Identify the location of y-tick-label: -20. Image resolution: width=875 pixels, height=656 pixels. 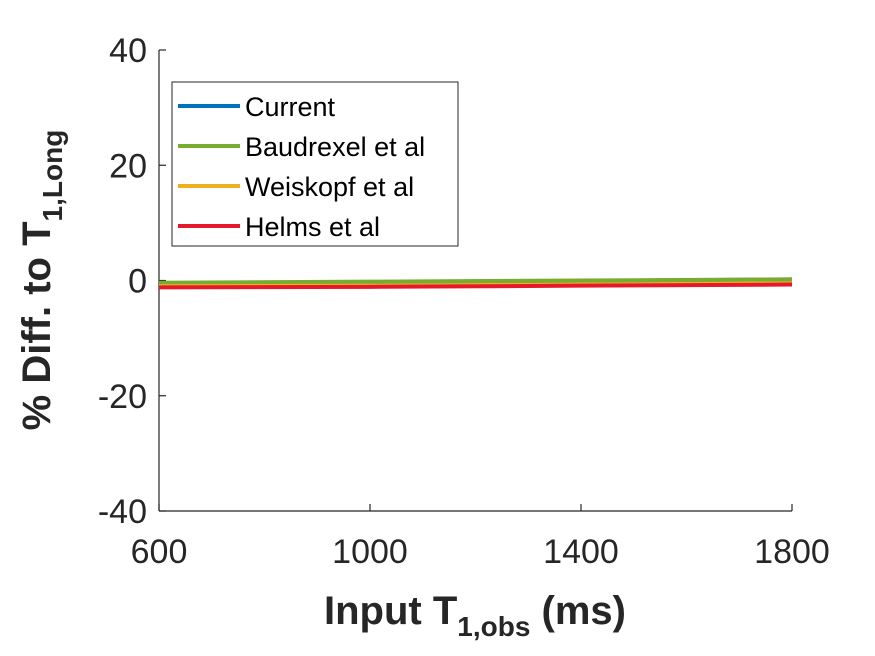
(122, 397).